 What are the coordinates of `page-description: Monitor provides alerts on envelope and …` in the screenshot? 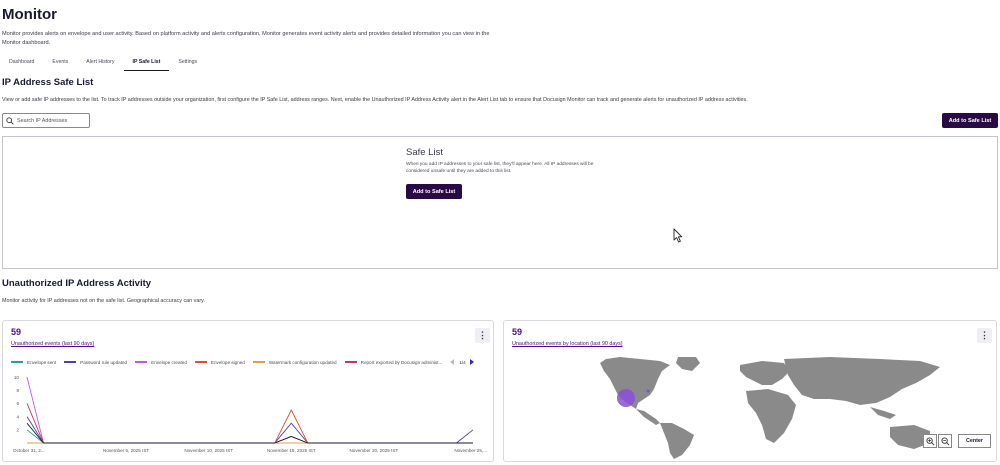 It's located at (246, 38).